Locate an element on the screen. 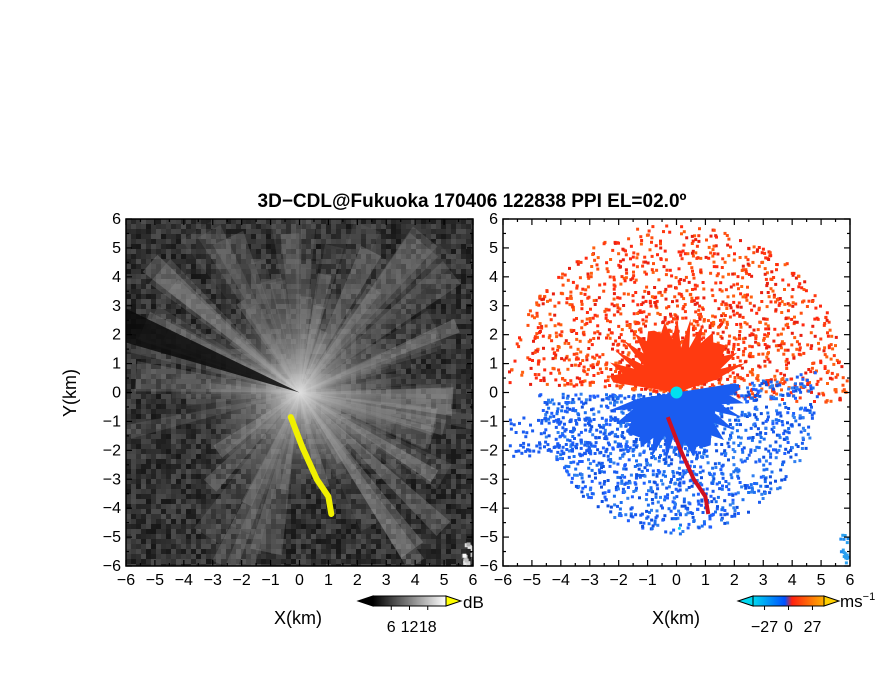  reflectivity-dark-sector is located at coordinates (213, 350).